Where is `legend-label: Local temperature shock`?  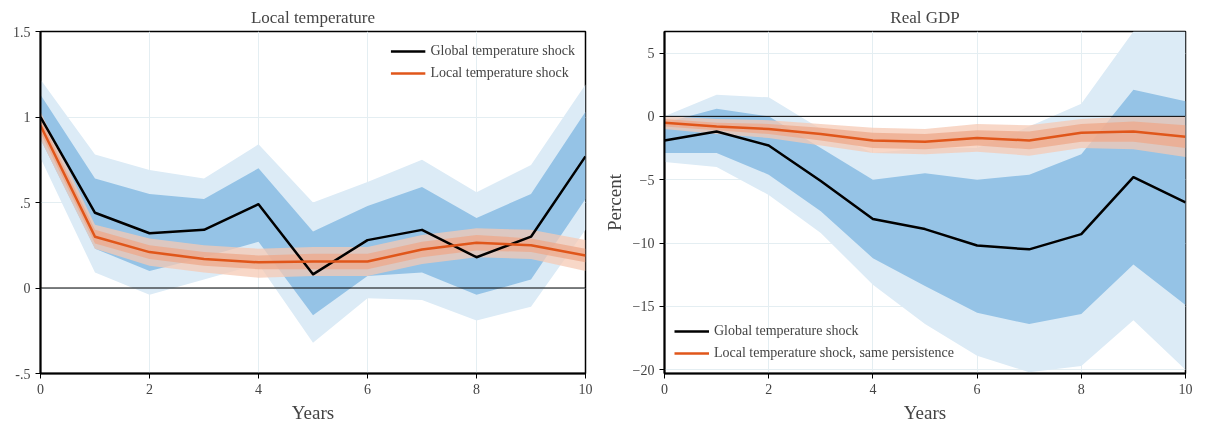 legend-label: Local temperature shock is located at coordinates (499, 73).